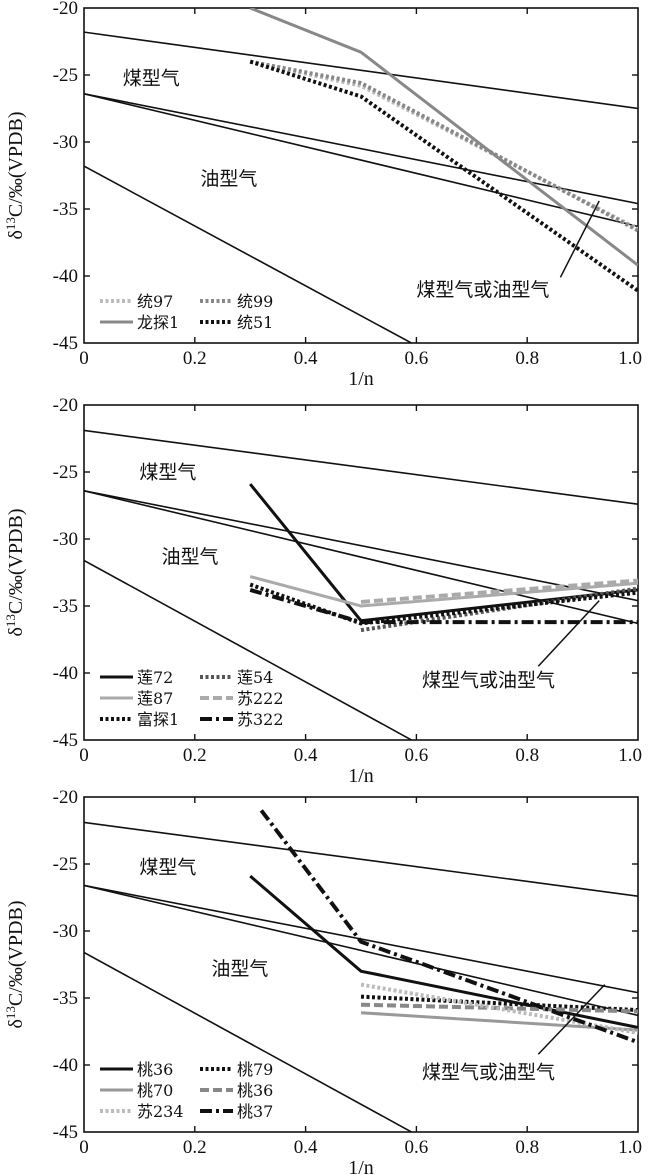 The width and height of the screenshot is (650, 1175). What do you see at coordinates (158, 719) in the screenshot?
I see `legend-label: 富探1` at bounding box center [158, 719].